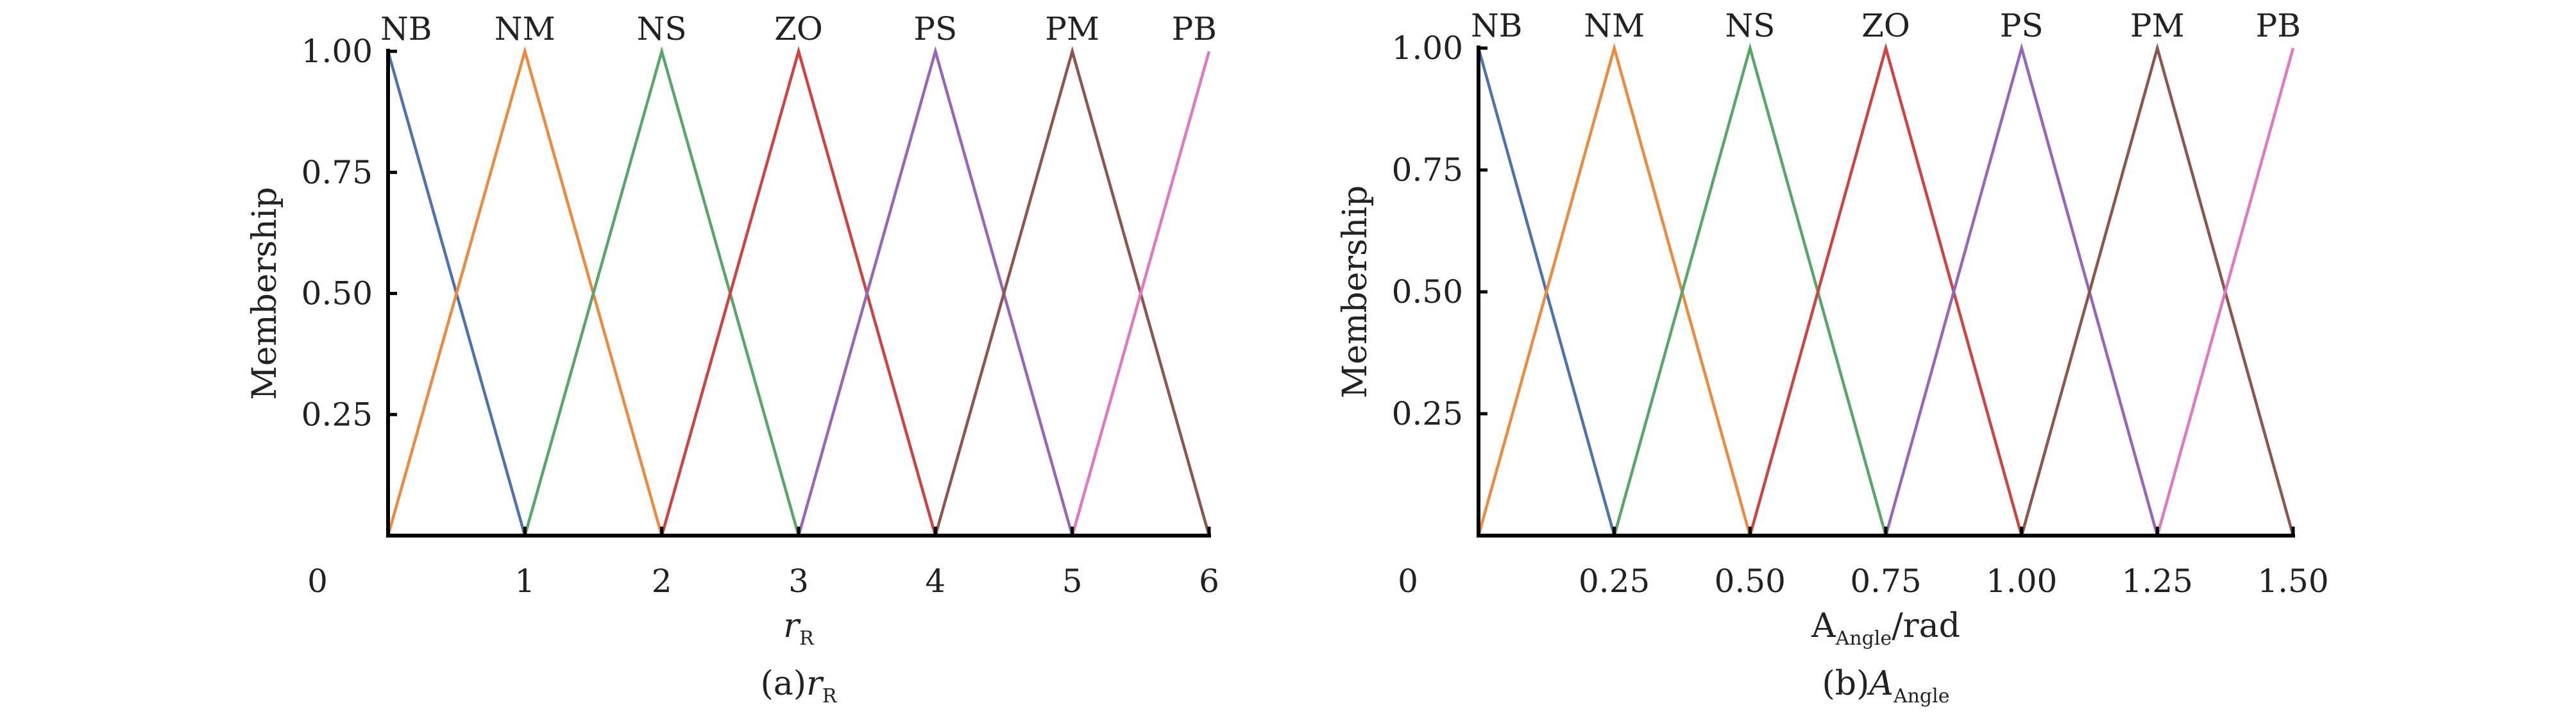 This screenshot has height=712, width=2576. What do you see at coordinates (935, 581) in the screenshot?
I see `x-tick-label: 4` at bounding box center [935, 581].